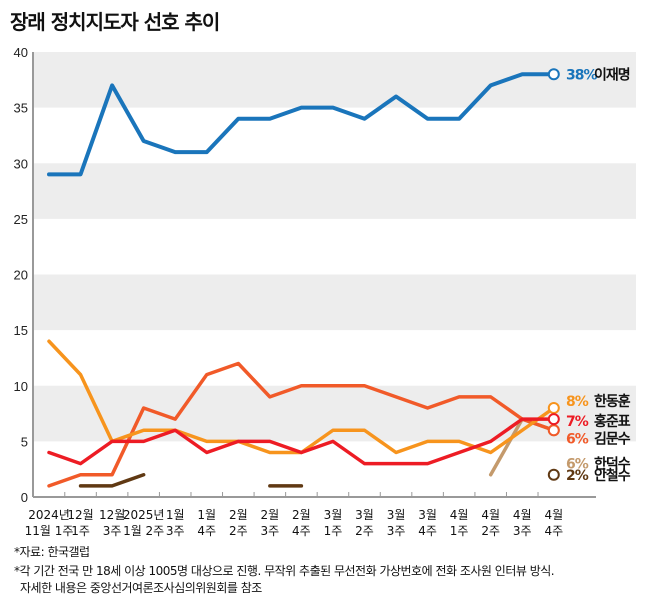 This screenshot has width=654, height=606. What do you see at coordinates (612, 401) in the screenshot?
I see `series-name-label: 한동훈` at bounding box center [612, 401].